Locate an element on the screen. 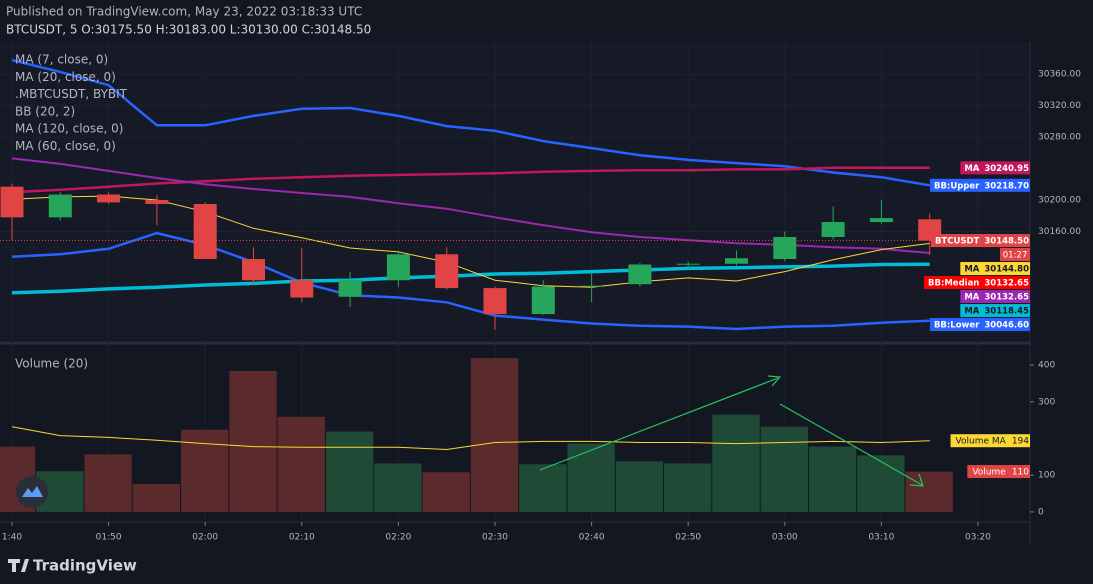  price-label-value: 30240.95 is located at coordinates (1006, 169).